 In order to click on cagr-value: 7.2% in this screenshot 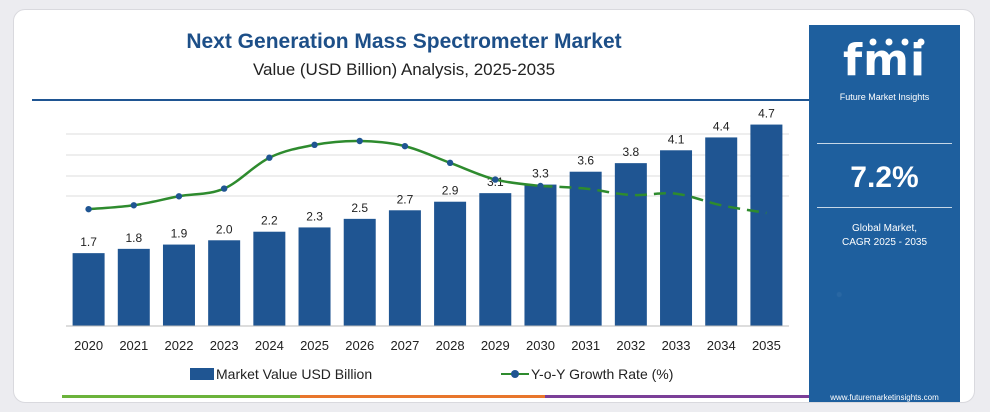, I will do `click(884, 177)`.